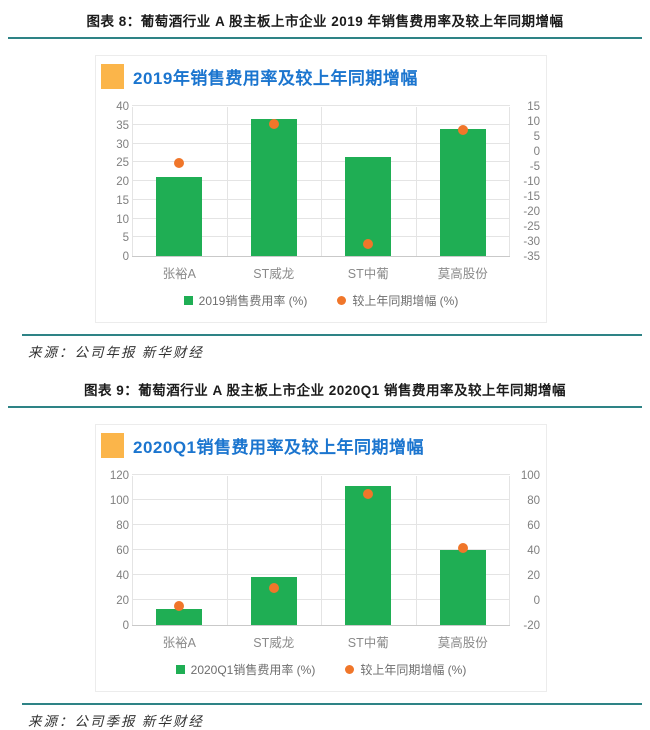  I want to click on legend-item: 2019销售费用率 (%), so click(245, 300).